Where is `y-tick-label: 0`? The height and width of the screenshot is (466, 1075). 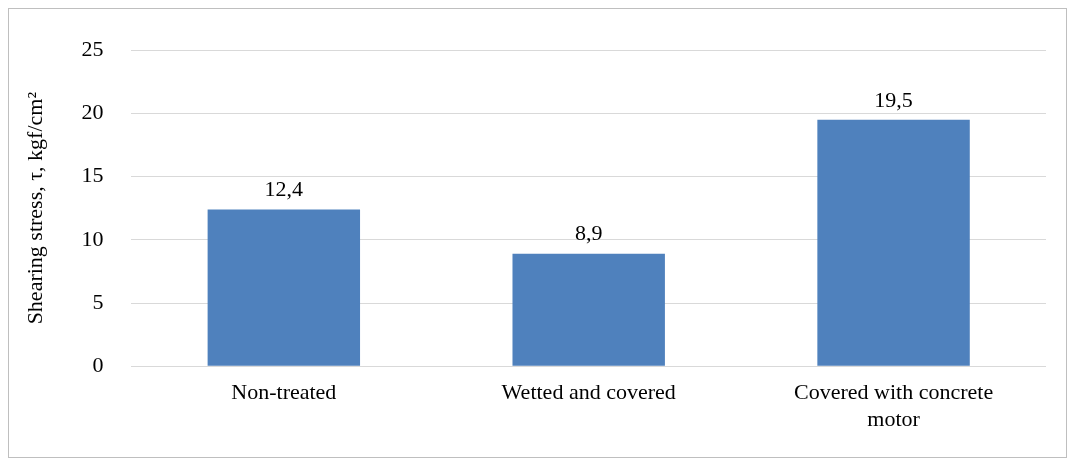
y-tick-label: 0 is located at coordinates (98, 364).